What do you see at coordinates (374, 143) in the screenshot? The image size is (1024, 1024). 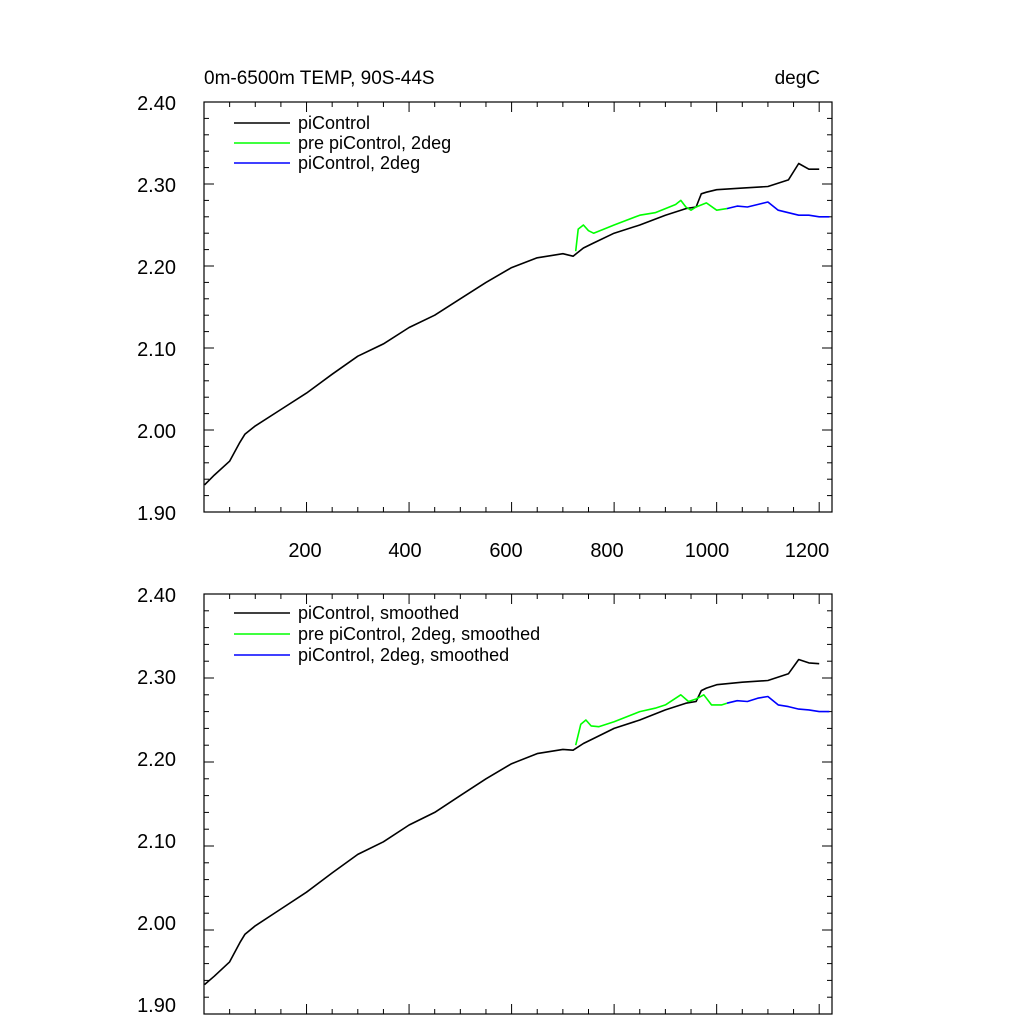 I see `top-legend-label: pre piControl, 2deg` at bounding box center [374, 143].